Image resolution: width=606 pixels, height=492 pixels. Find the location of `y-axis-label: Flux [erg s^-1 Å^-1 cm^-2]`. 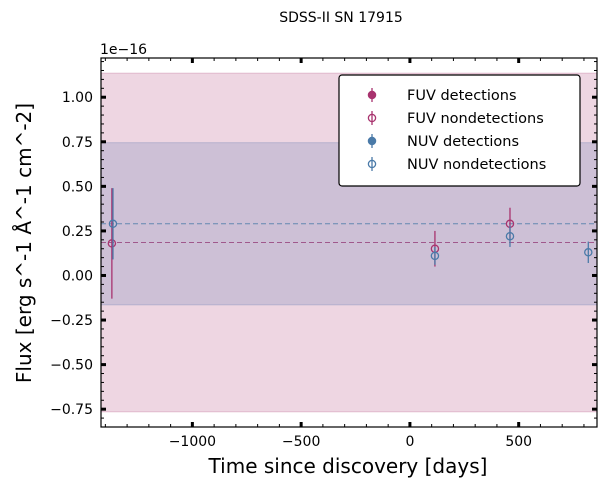

y-axis-label: Flux [erg s^-1 Å^-1 cm^-2] is located at coordinates (24, 243).